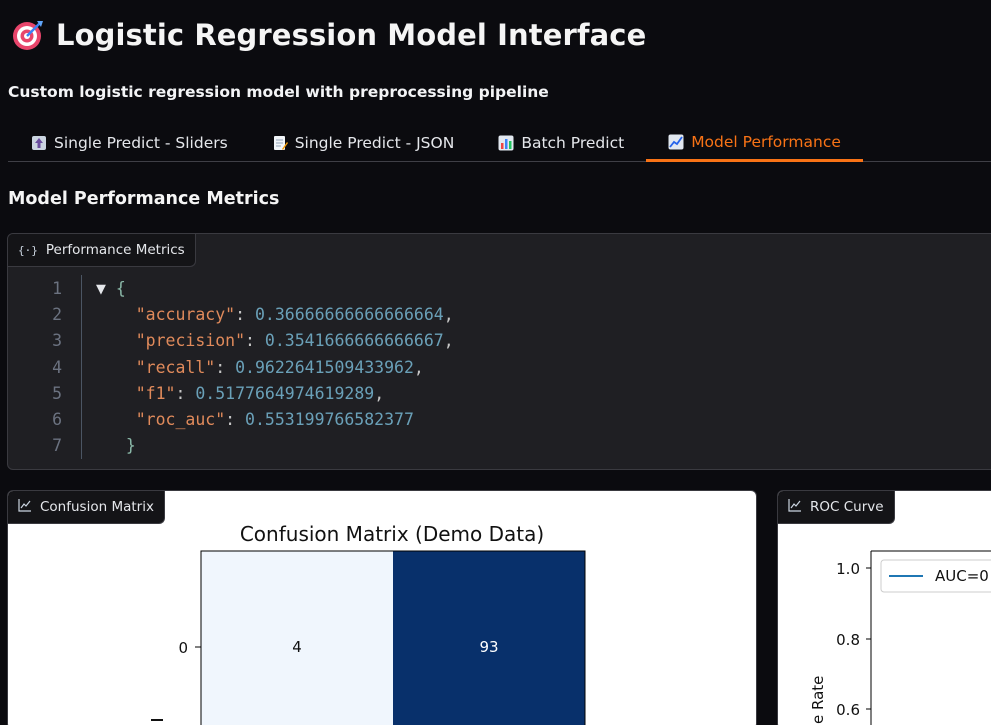  What do you see at coordinates (499, 393) in the screenshot?
I see `code-line: 5 "f1": 0.5177664974619289,` at bounding box center [499, 393].